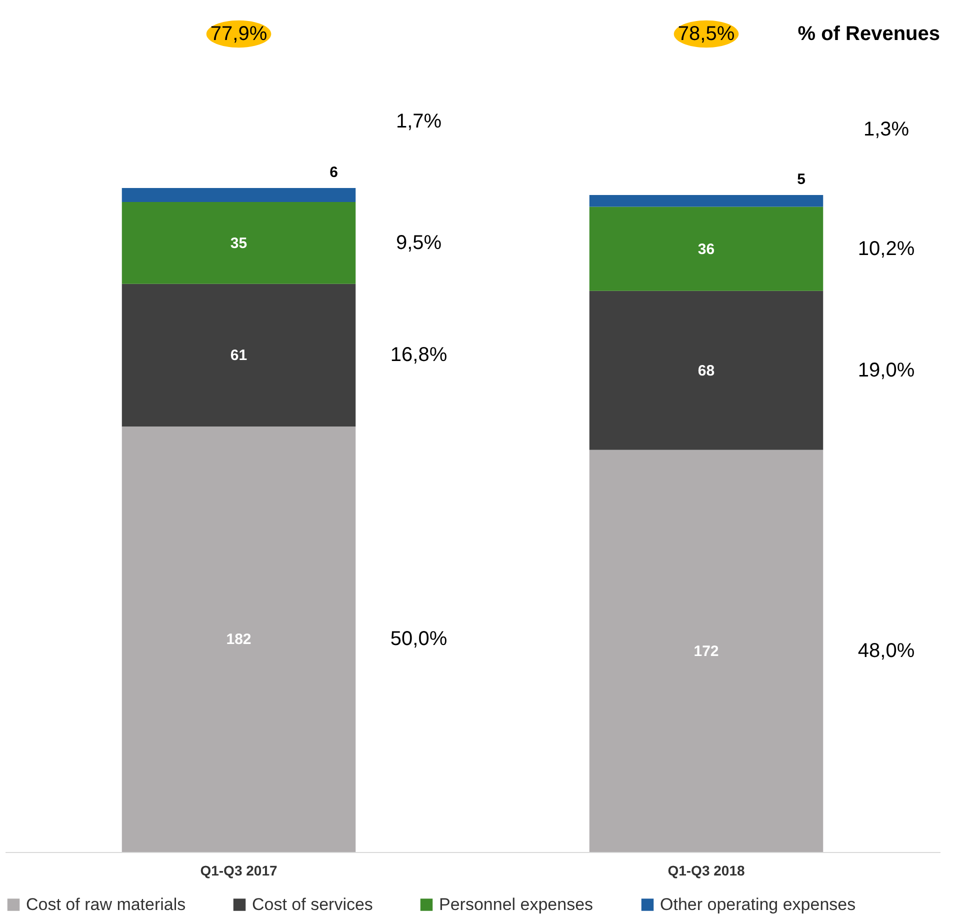 The height and width of the screenshot is (917, 958). Describe the element at coordinates (706, 34) in the screenshot. I see `text: 78,5%` at that location.